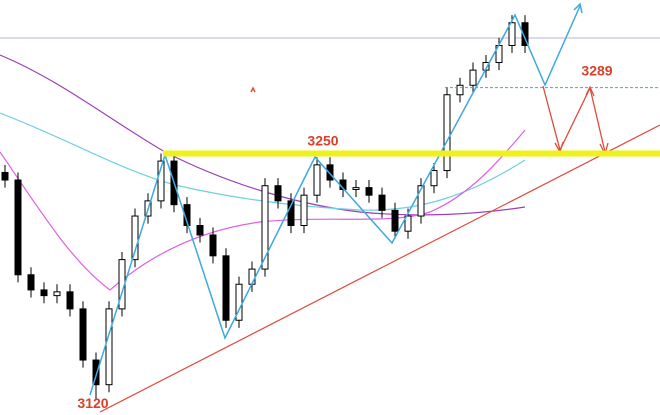  What do you see at coordinates (581, 120) in the screenshot?
I see `arrow-heads` at bounding box center [581, 120].